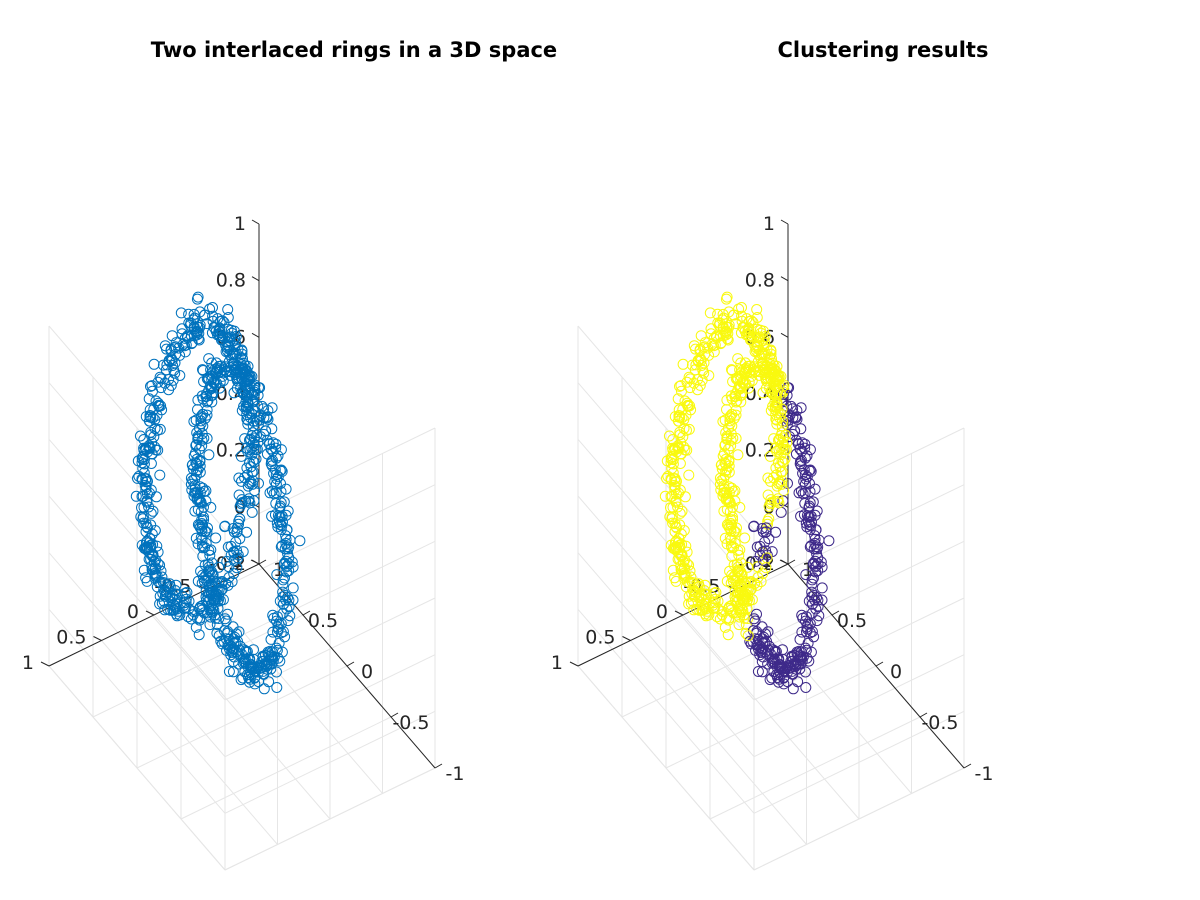 This screenshot has width=1200, height=900. What do you see at coordinates (939, 723) in the screenshot?
I see `x-tick-label: -0.5` at bounding box center [939, 723].